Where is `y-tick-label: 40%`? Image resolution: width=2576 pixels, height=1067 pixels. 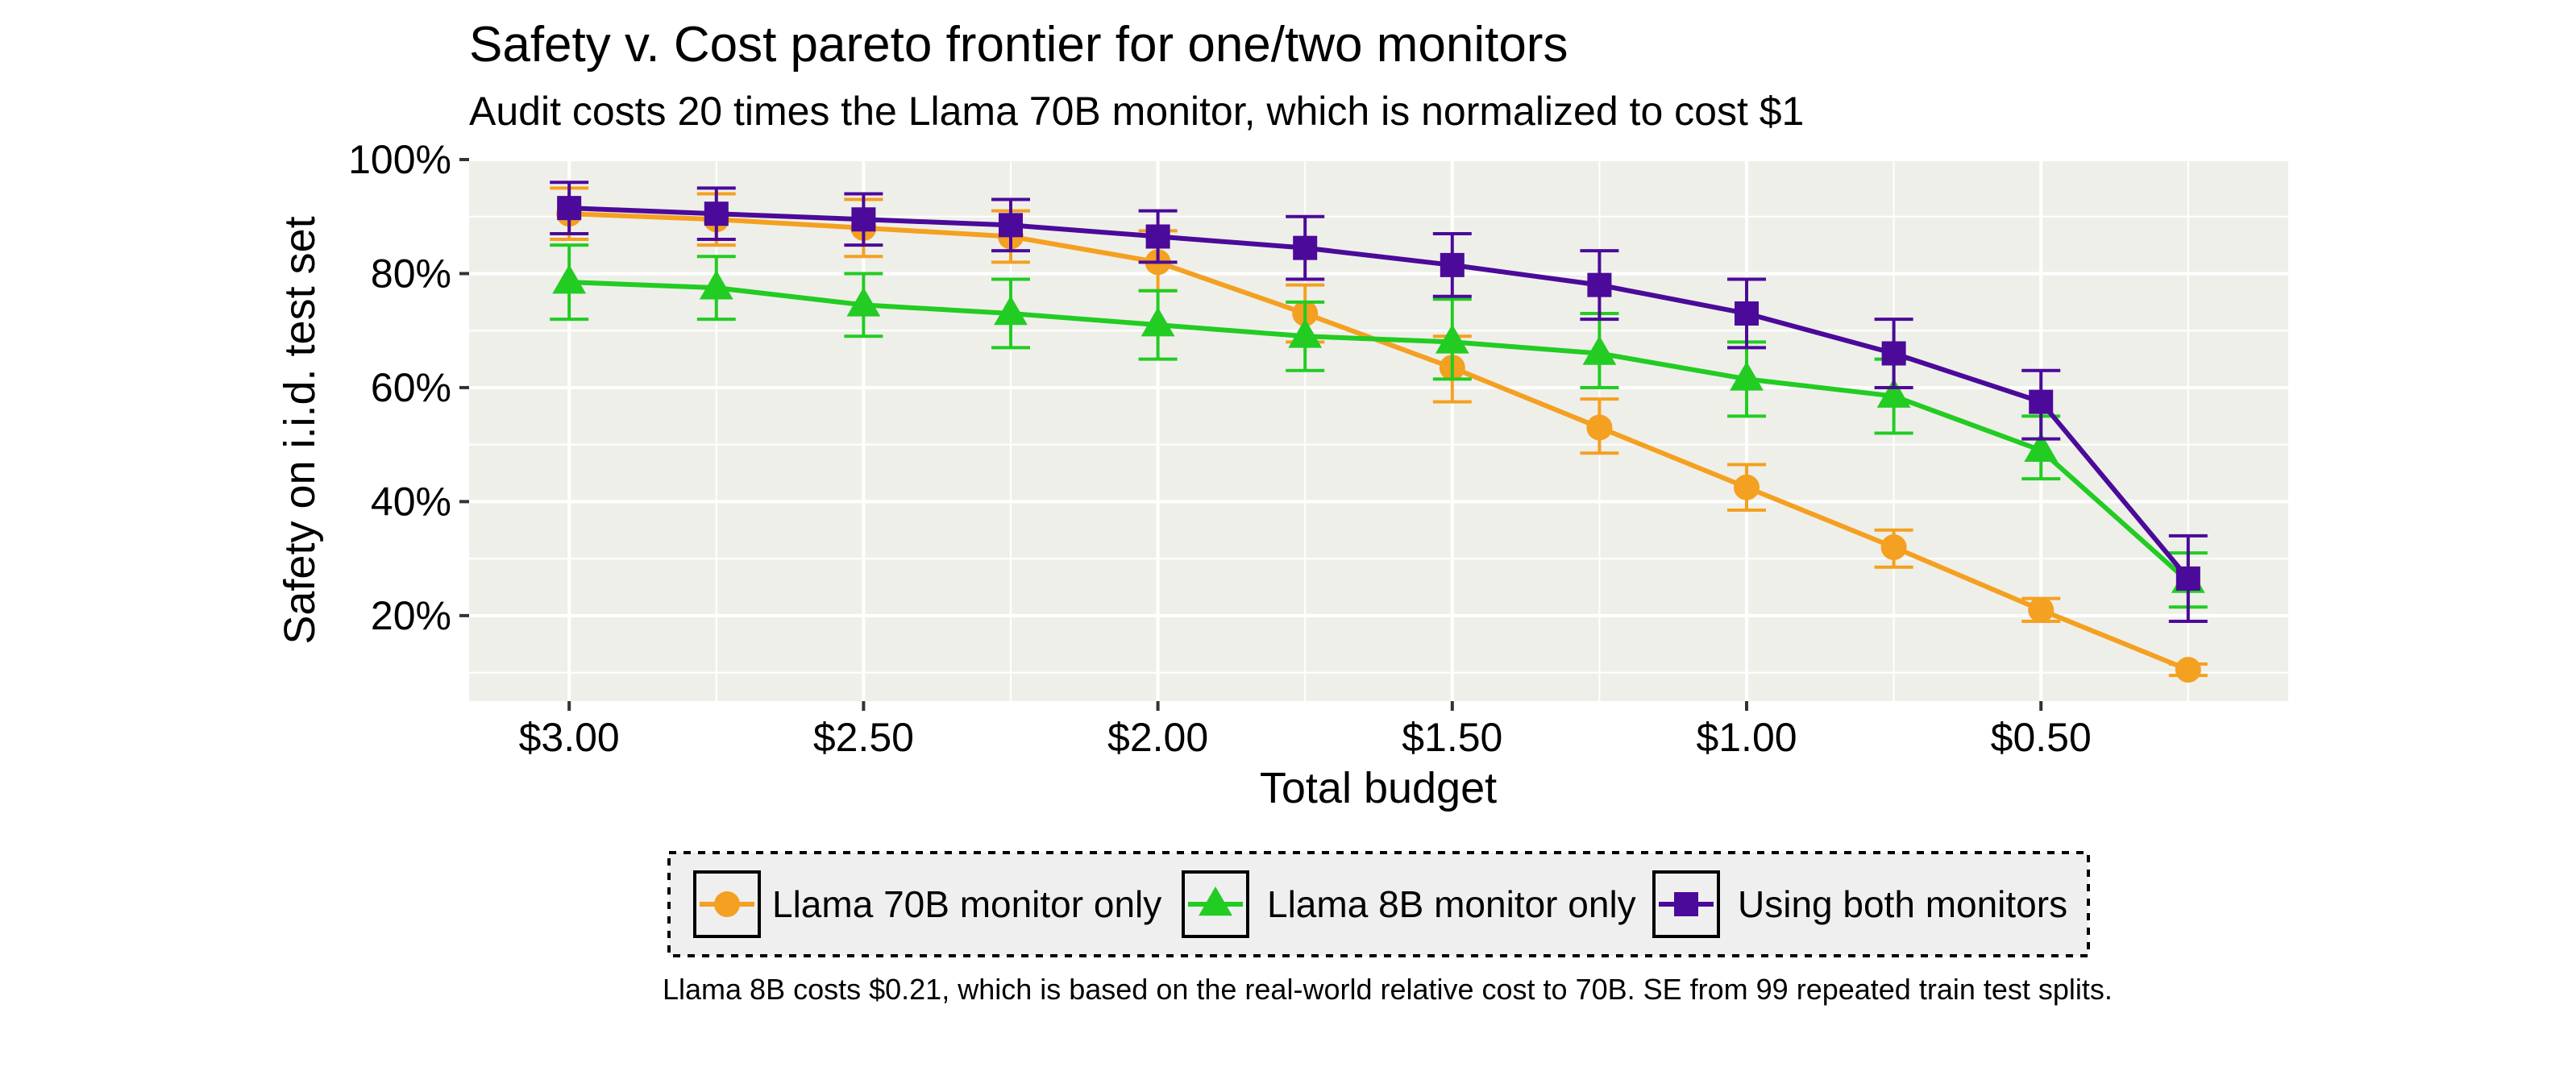 y-tick-label: 40% is located at coordinates (411, 501).